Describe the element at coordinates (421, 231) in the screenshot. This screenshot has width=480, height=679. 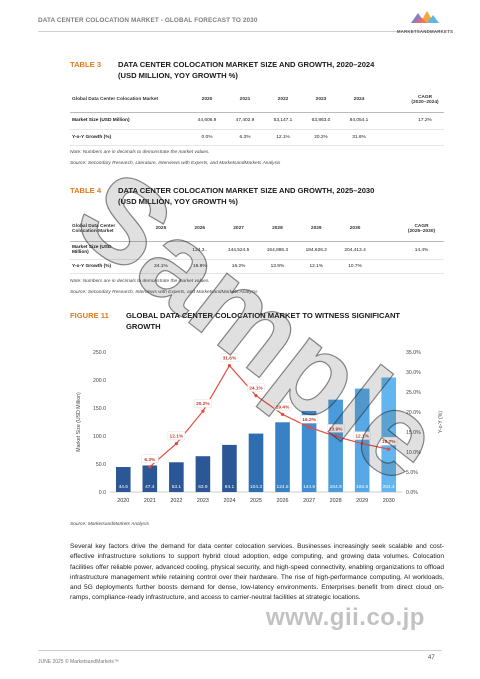
I see `table4-cagr-line2: (2025–2030)` at that location.